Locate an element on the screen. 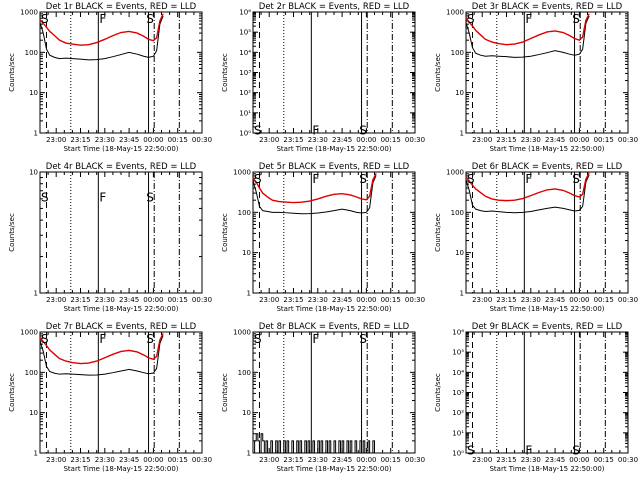 The image size is (640, 480). panel-title: Det 2r BLACK = Events, RED = LLD is located at coordinates (334, 7).